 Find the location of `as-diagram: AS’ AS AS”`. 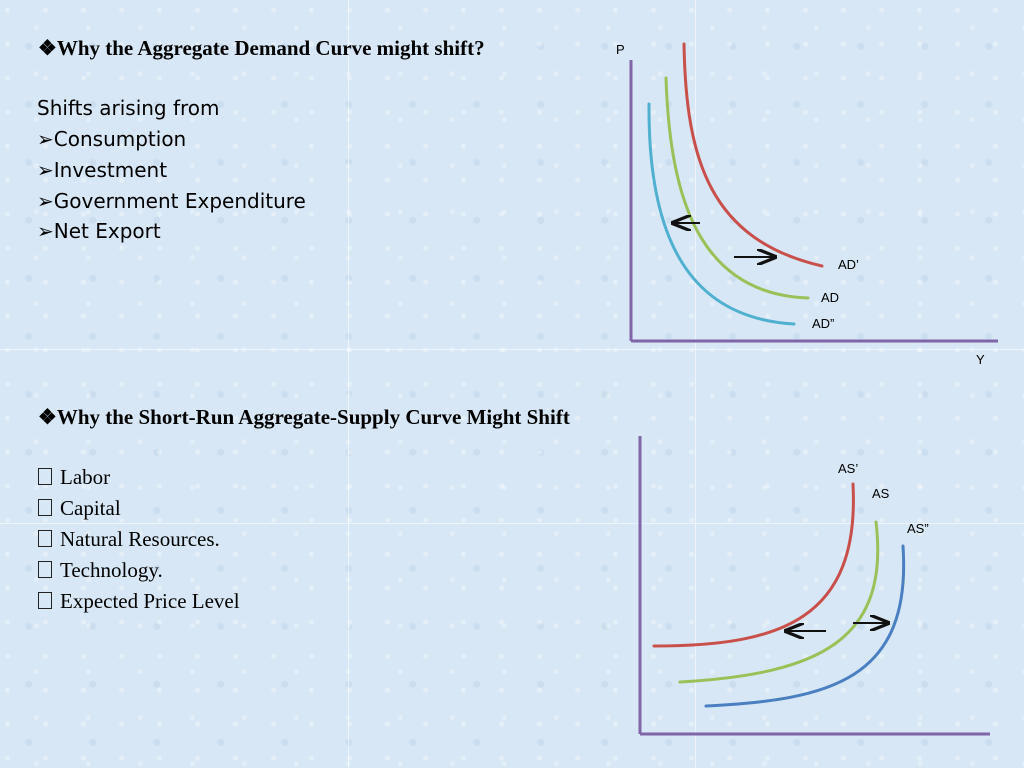

as-diagram: AS’ AS AS” is located at coordinates (814, 586).